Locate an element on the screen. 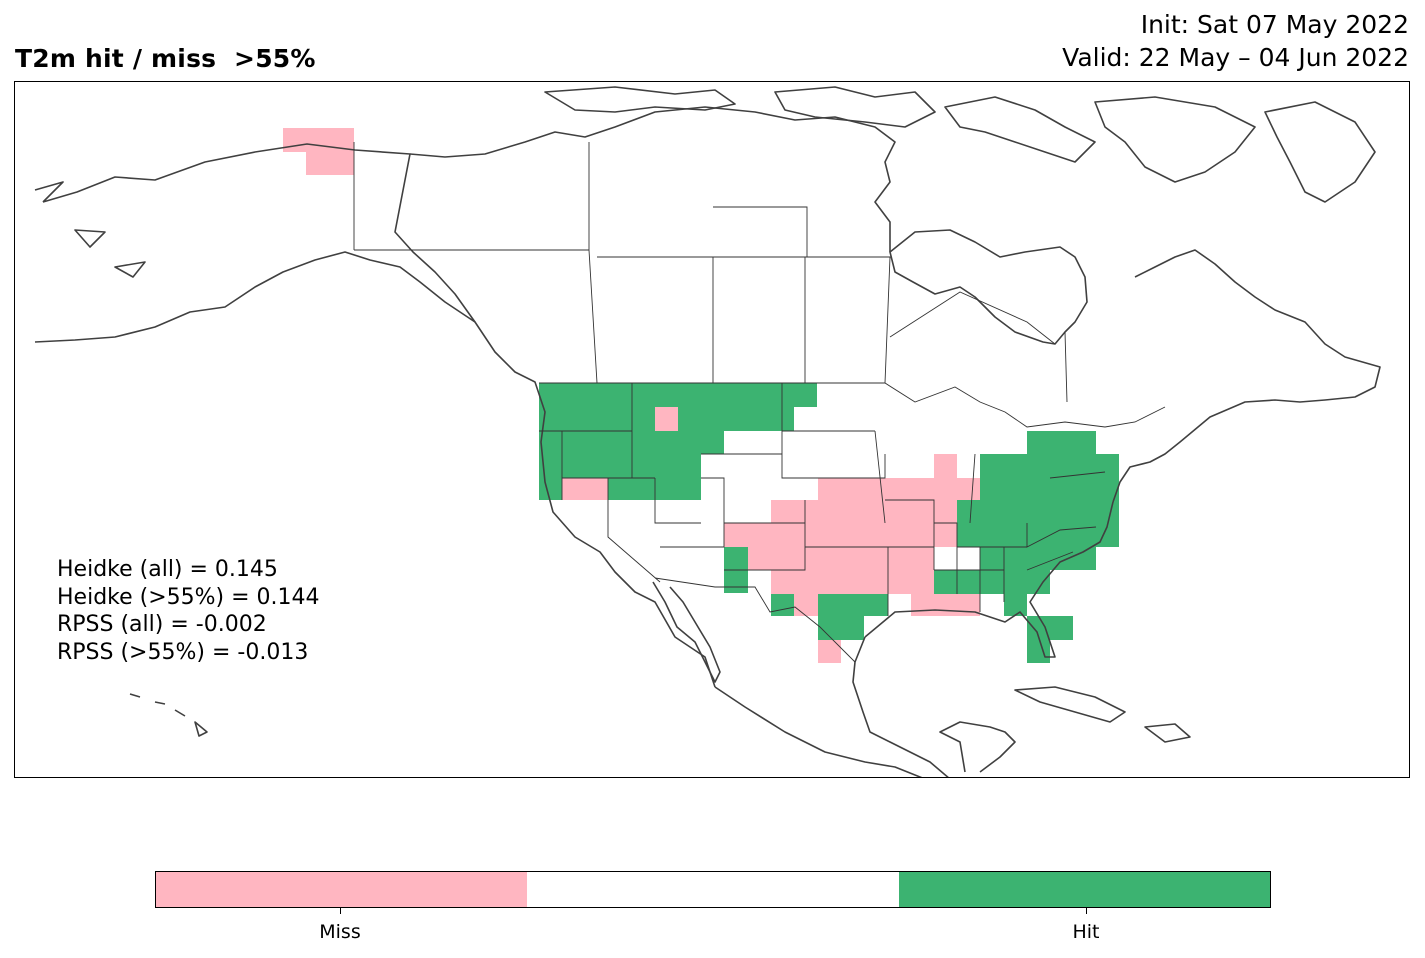 The image size is (1425, 958). colorbar-tick-hit is located at coordinates (1086, 911).